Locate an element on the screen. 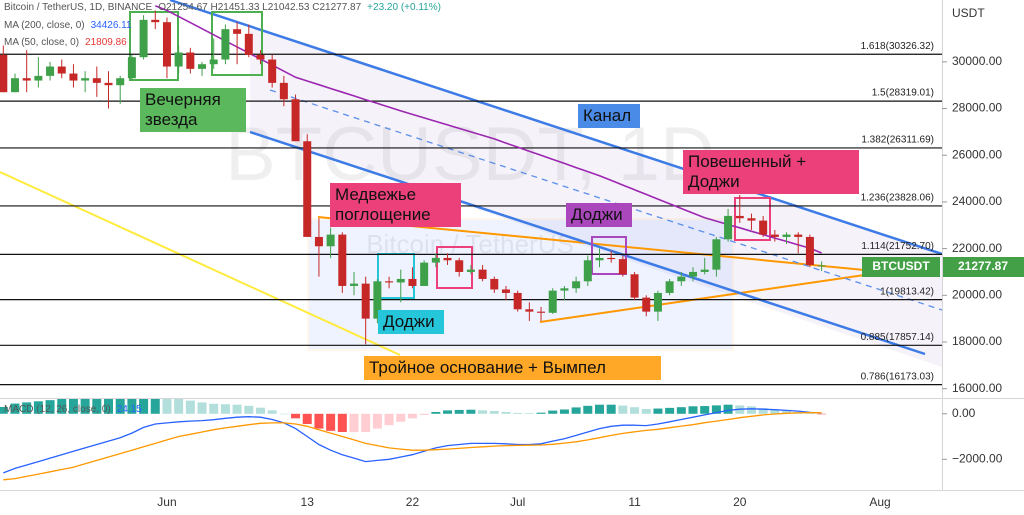 The width and height of the screenshot is (1024, 515). legend-line: MA (50, close, 0) 21809.86 is located at coordinates (68, 42).